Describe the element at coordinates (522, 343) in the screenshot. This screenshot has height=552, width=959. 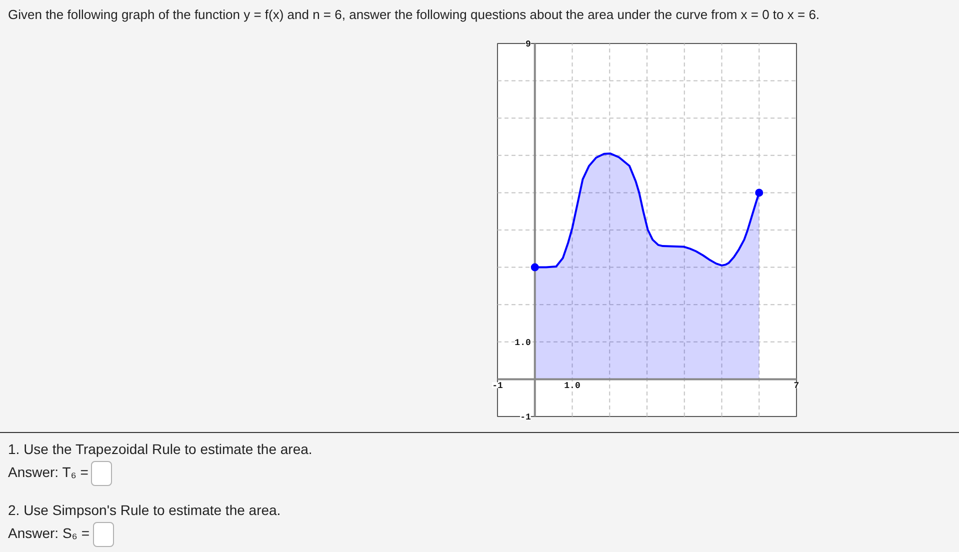
I see `y-tick-label: 1.0` at that location.